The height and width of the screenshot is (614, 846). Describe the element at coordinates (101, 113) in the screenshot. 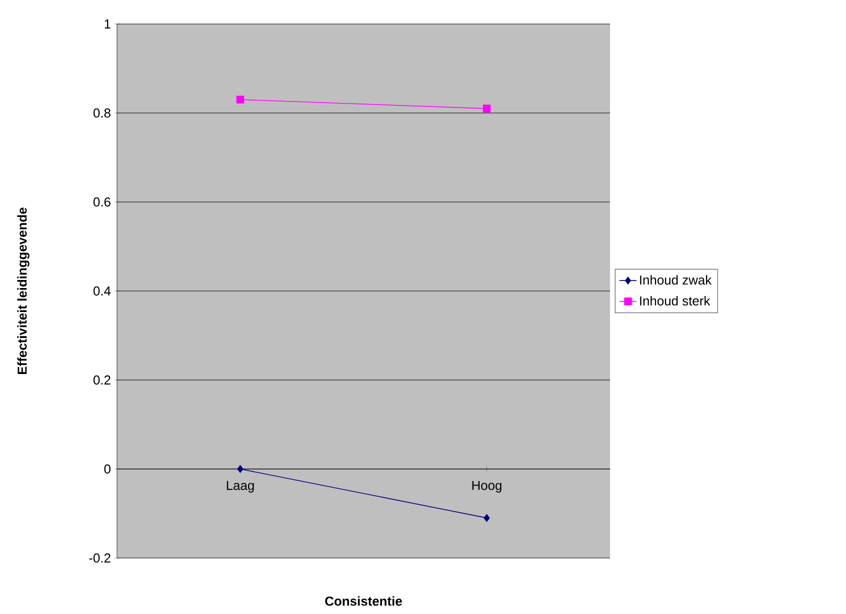

I see `y-tick-label: 0.8` at that location.